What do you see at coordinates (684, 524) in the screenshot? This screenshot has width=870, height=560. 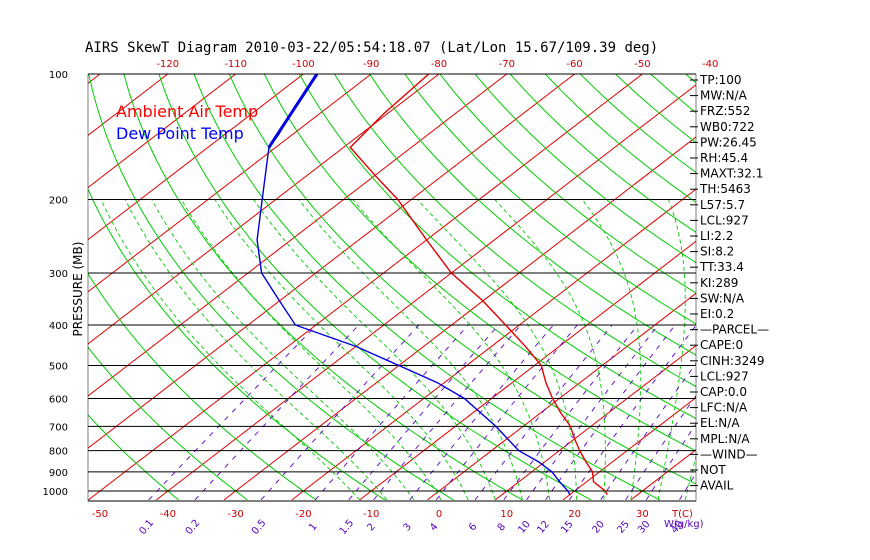 I see `mixing-ratio-axis-label: W(g/kg)` at bounding box center [684, 524].